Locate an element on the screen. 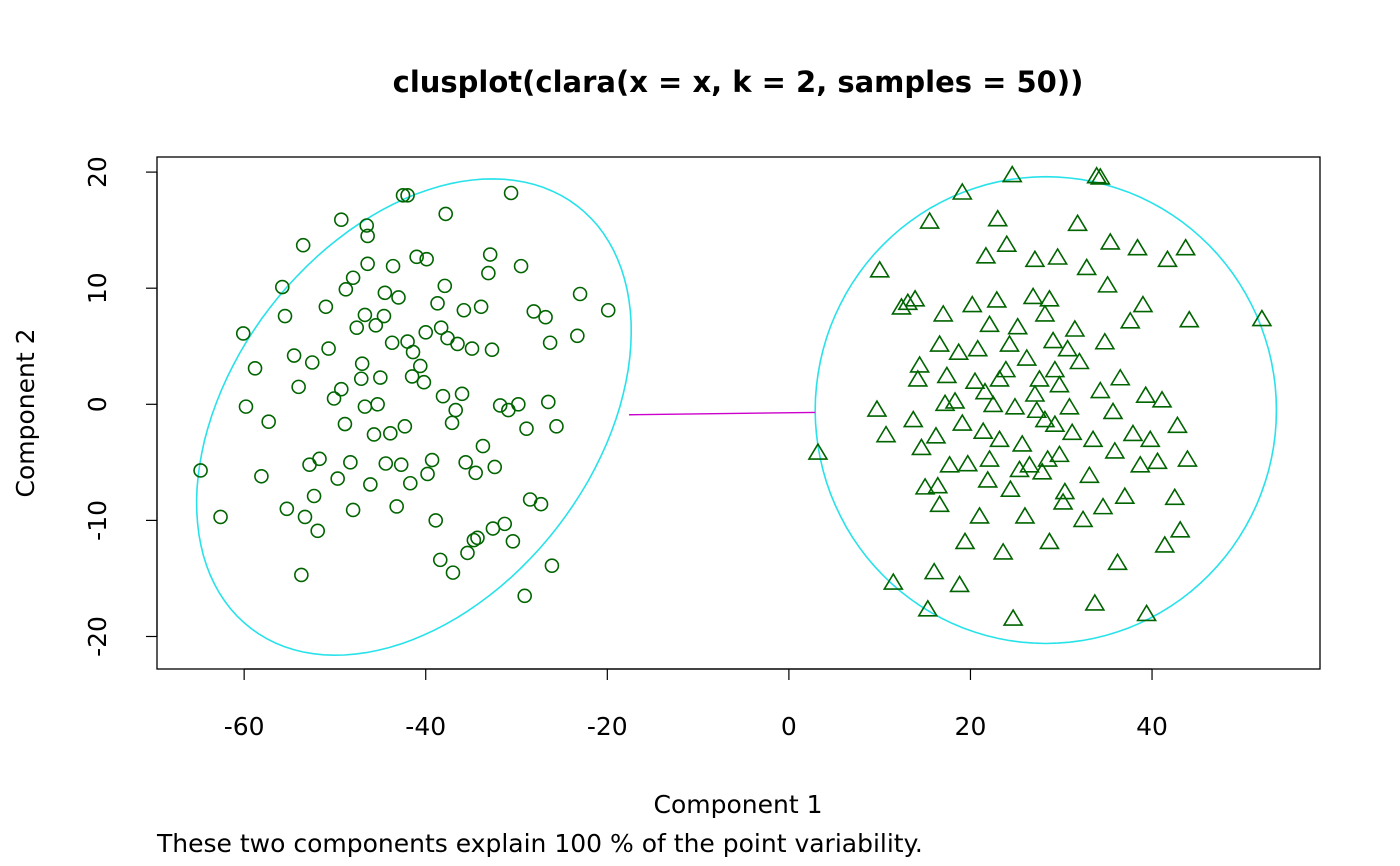  y-tick-label: -20 is located at coordinates (97, 636).